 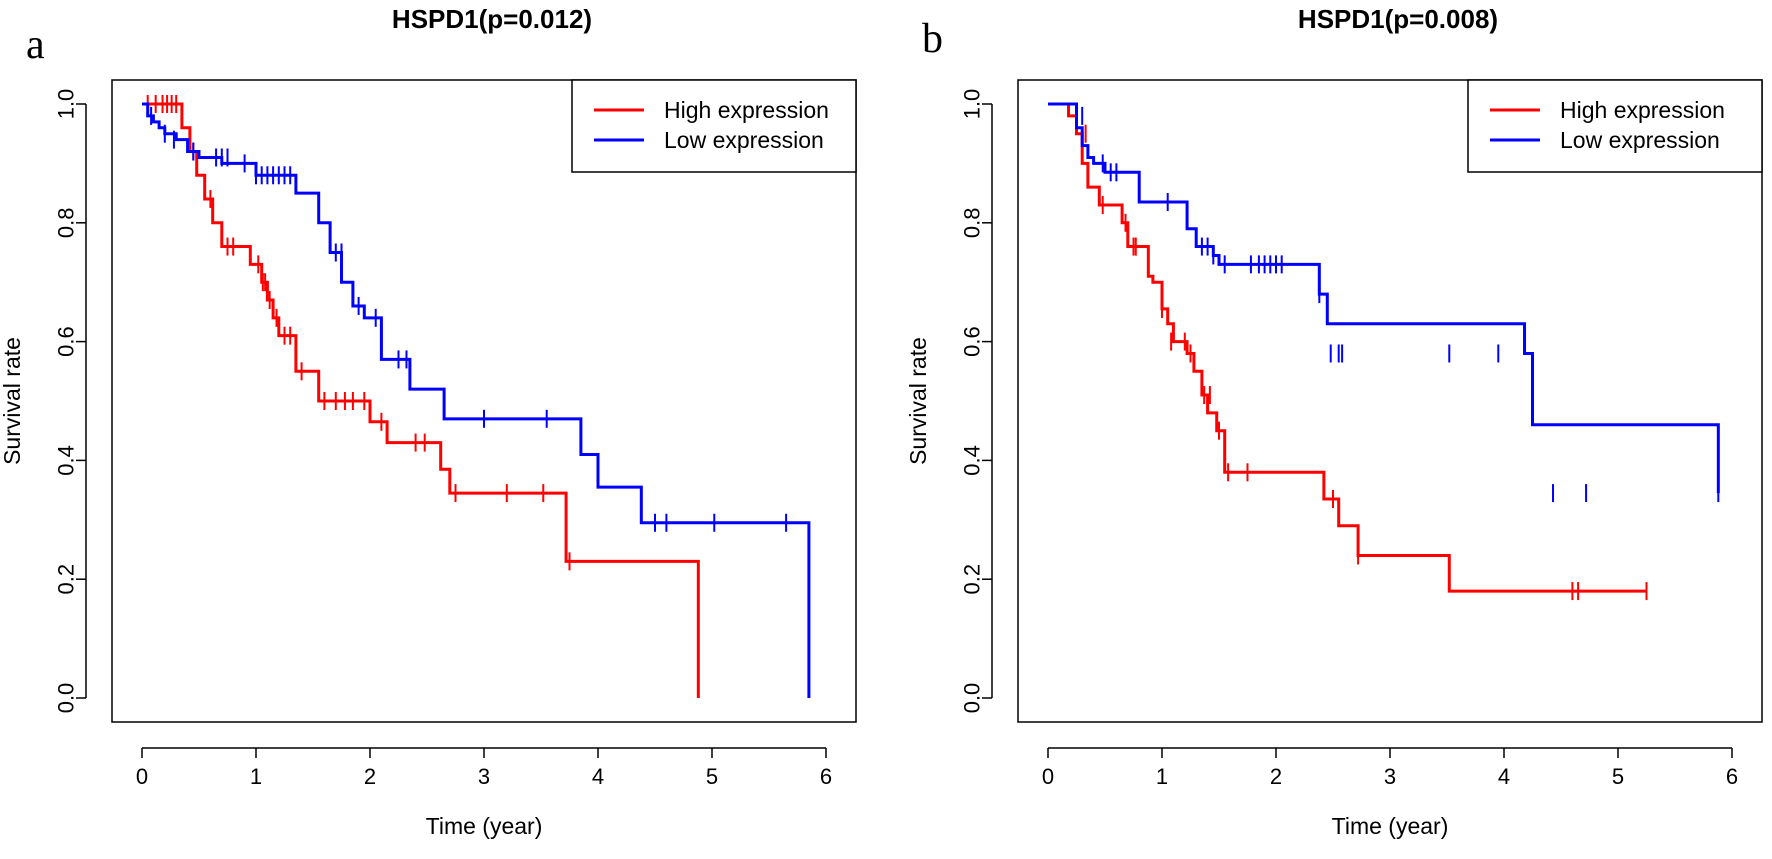 What do you see at coordinates (932, 39) in the screenshot?
I see `panel-letter: b` at bounding box center [932, 39].